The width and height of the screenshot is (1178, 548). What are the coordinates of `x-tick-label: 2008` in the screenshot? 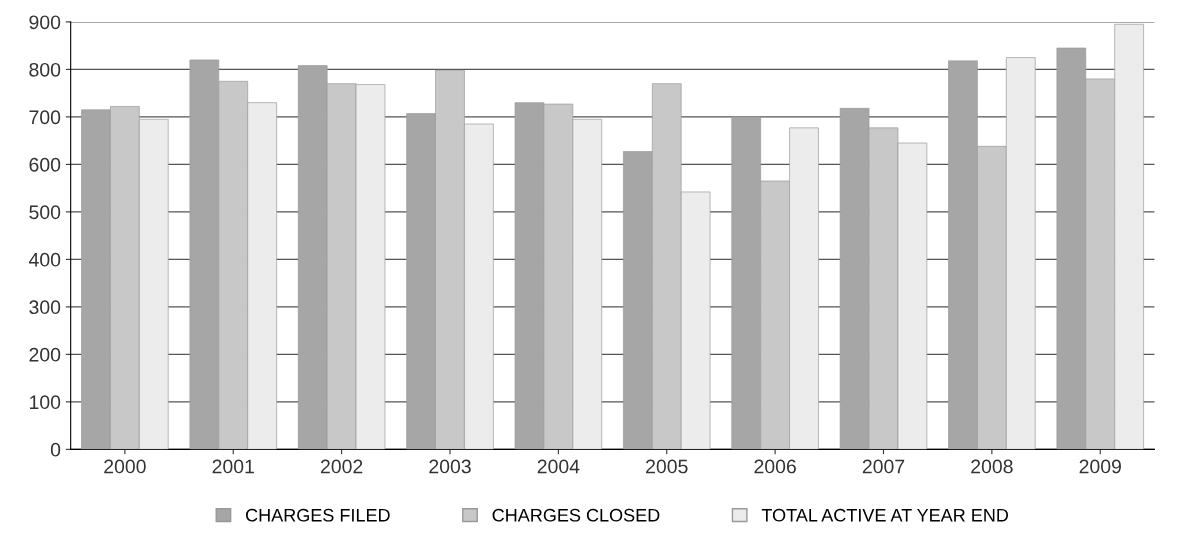 It's located at (992, 466).